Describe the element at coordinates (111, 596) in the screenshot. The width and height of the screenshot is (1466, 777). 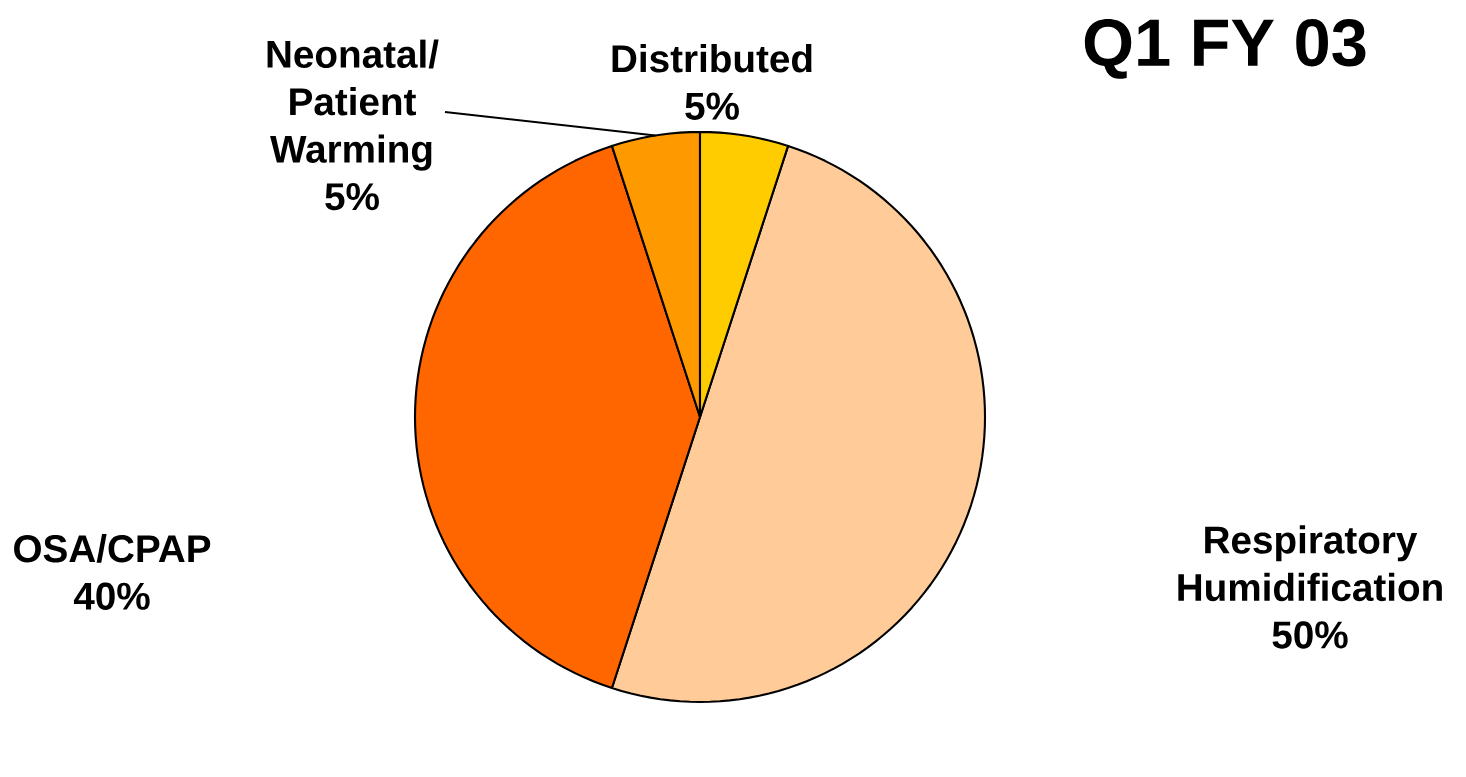
I see `data-label: 40%` at that location.